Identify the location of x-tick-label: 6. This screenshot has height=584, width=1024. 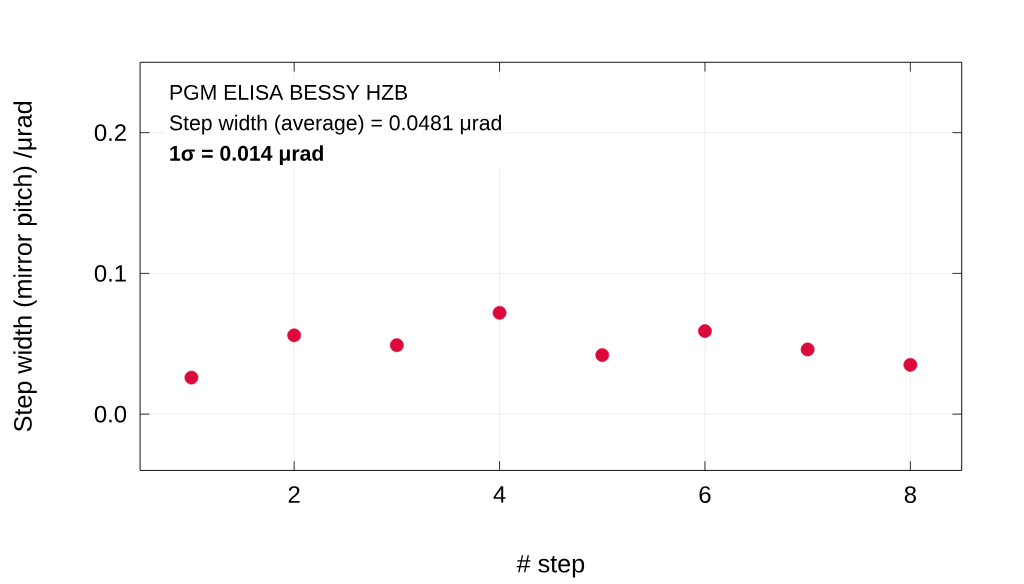
(705, 494).